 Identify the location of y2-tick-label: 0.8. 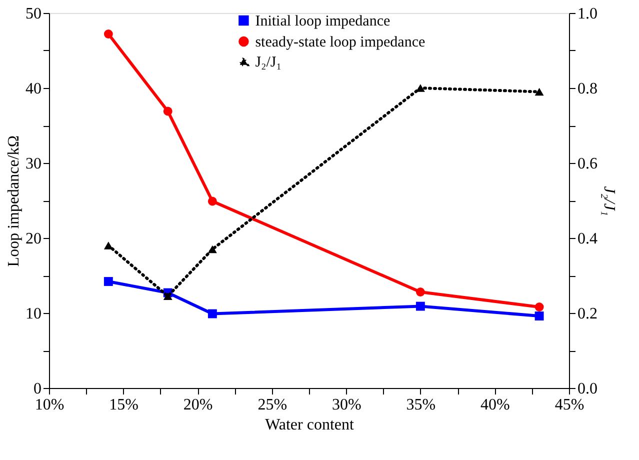
(588, 89).